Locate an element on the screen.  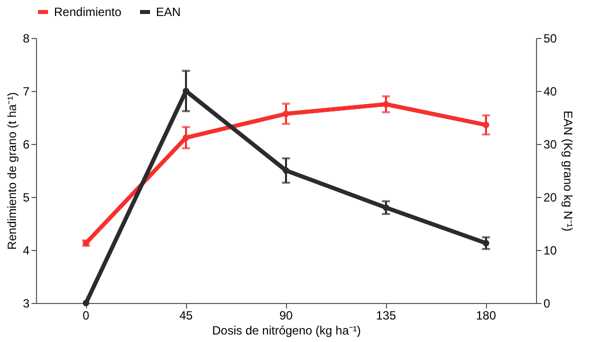
y-tick-label: 7 is located at coordinates (26, 91).